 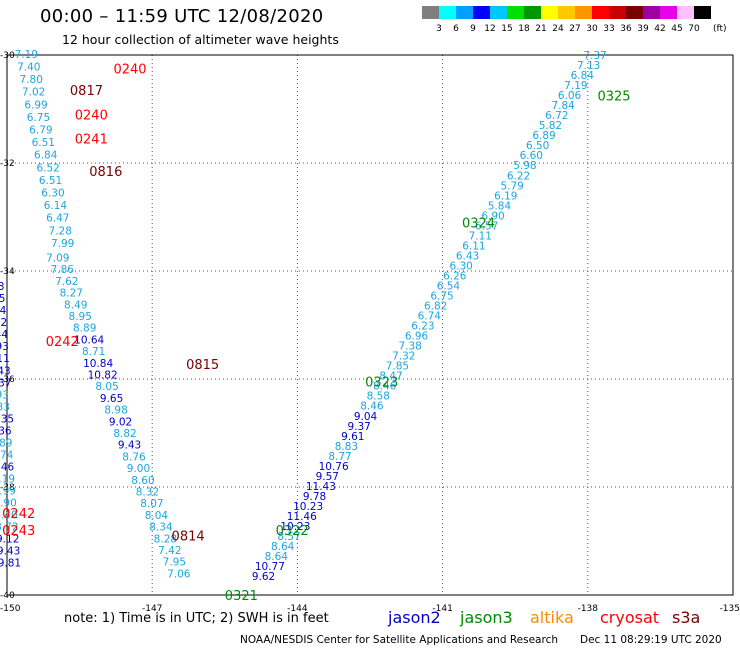 I want to click on wave-height-value: 9.78, so click(x=314, y=497).